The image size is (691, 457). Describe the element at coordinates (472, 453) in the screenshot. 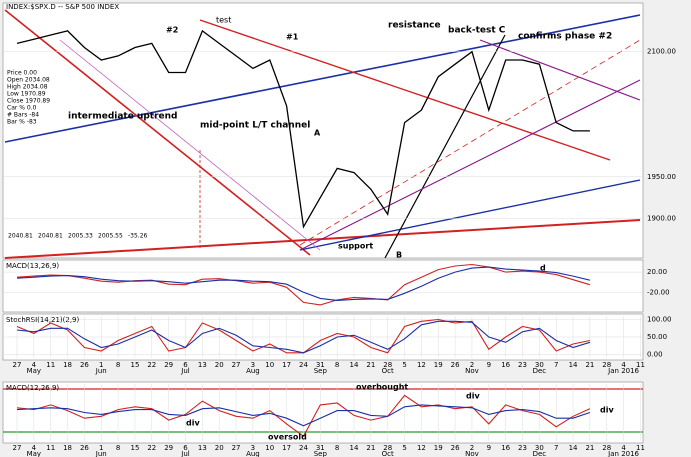

I see `month-label: Nov` at that location.